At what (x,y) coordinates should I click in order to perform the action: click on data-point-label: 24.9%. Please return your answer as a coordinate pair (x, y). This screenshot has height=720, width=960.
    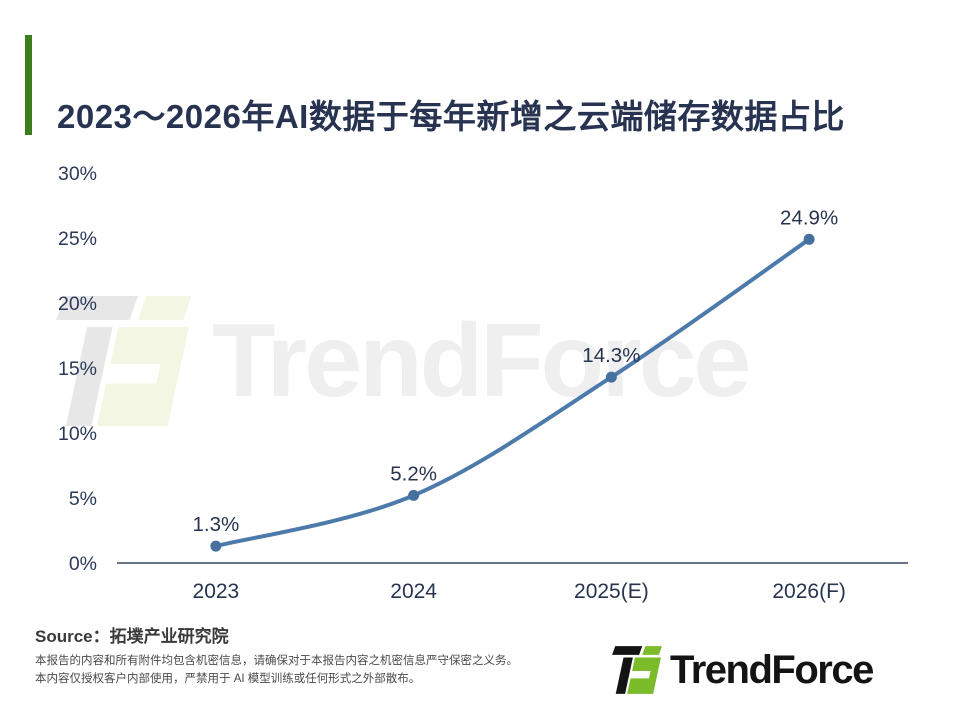
    Looking at the image, I should click on (809, 217).